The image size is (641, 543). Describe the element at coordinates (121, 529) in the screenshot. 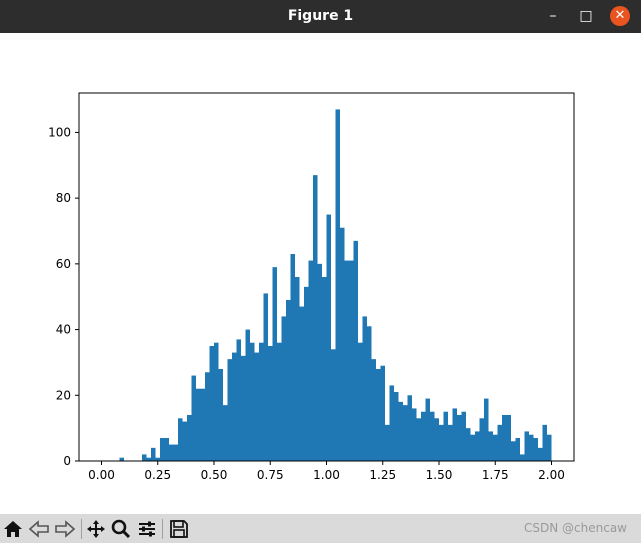

I see `zoom-icon` at that location.